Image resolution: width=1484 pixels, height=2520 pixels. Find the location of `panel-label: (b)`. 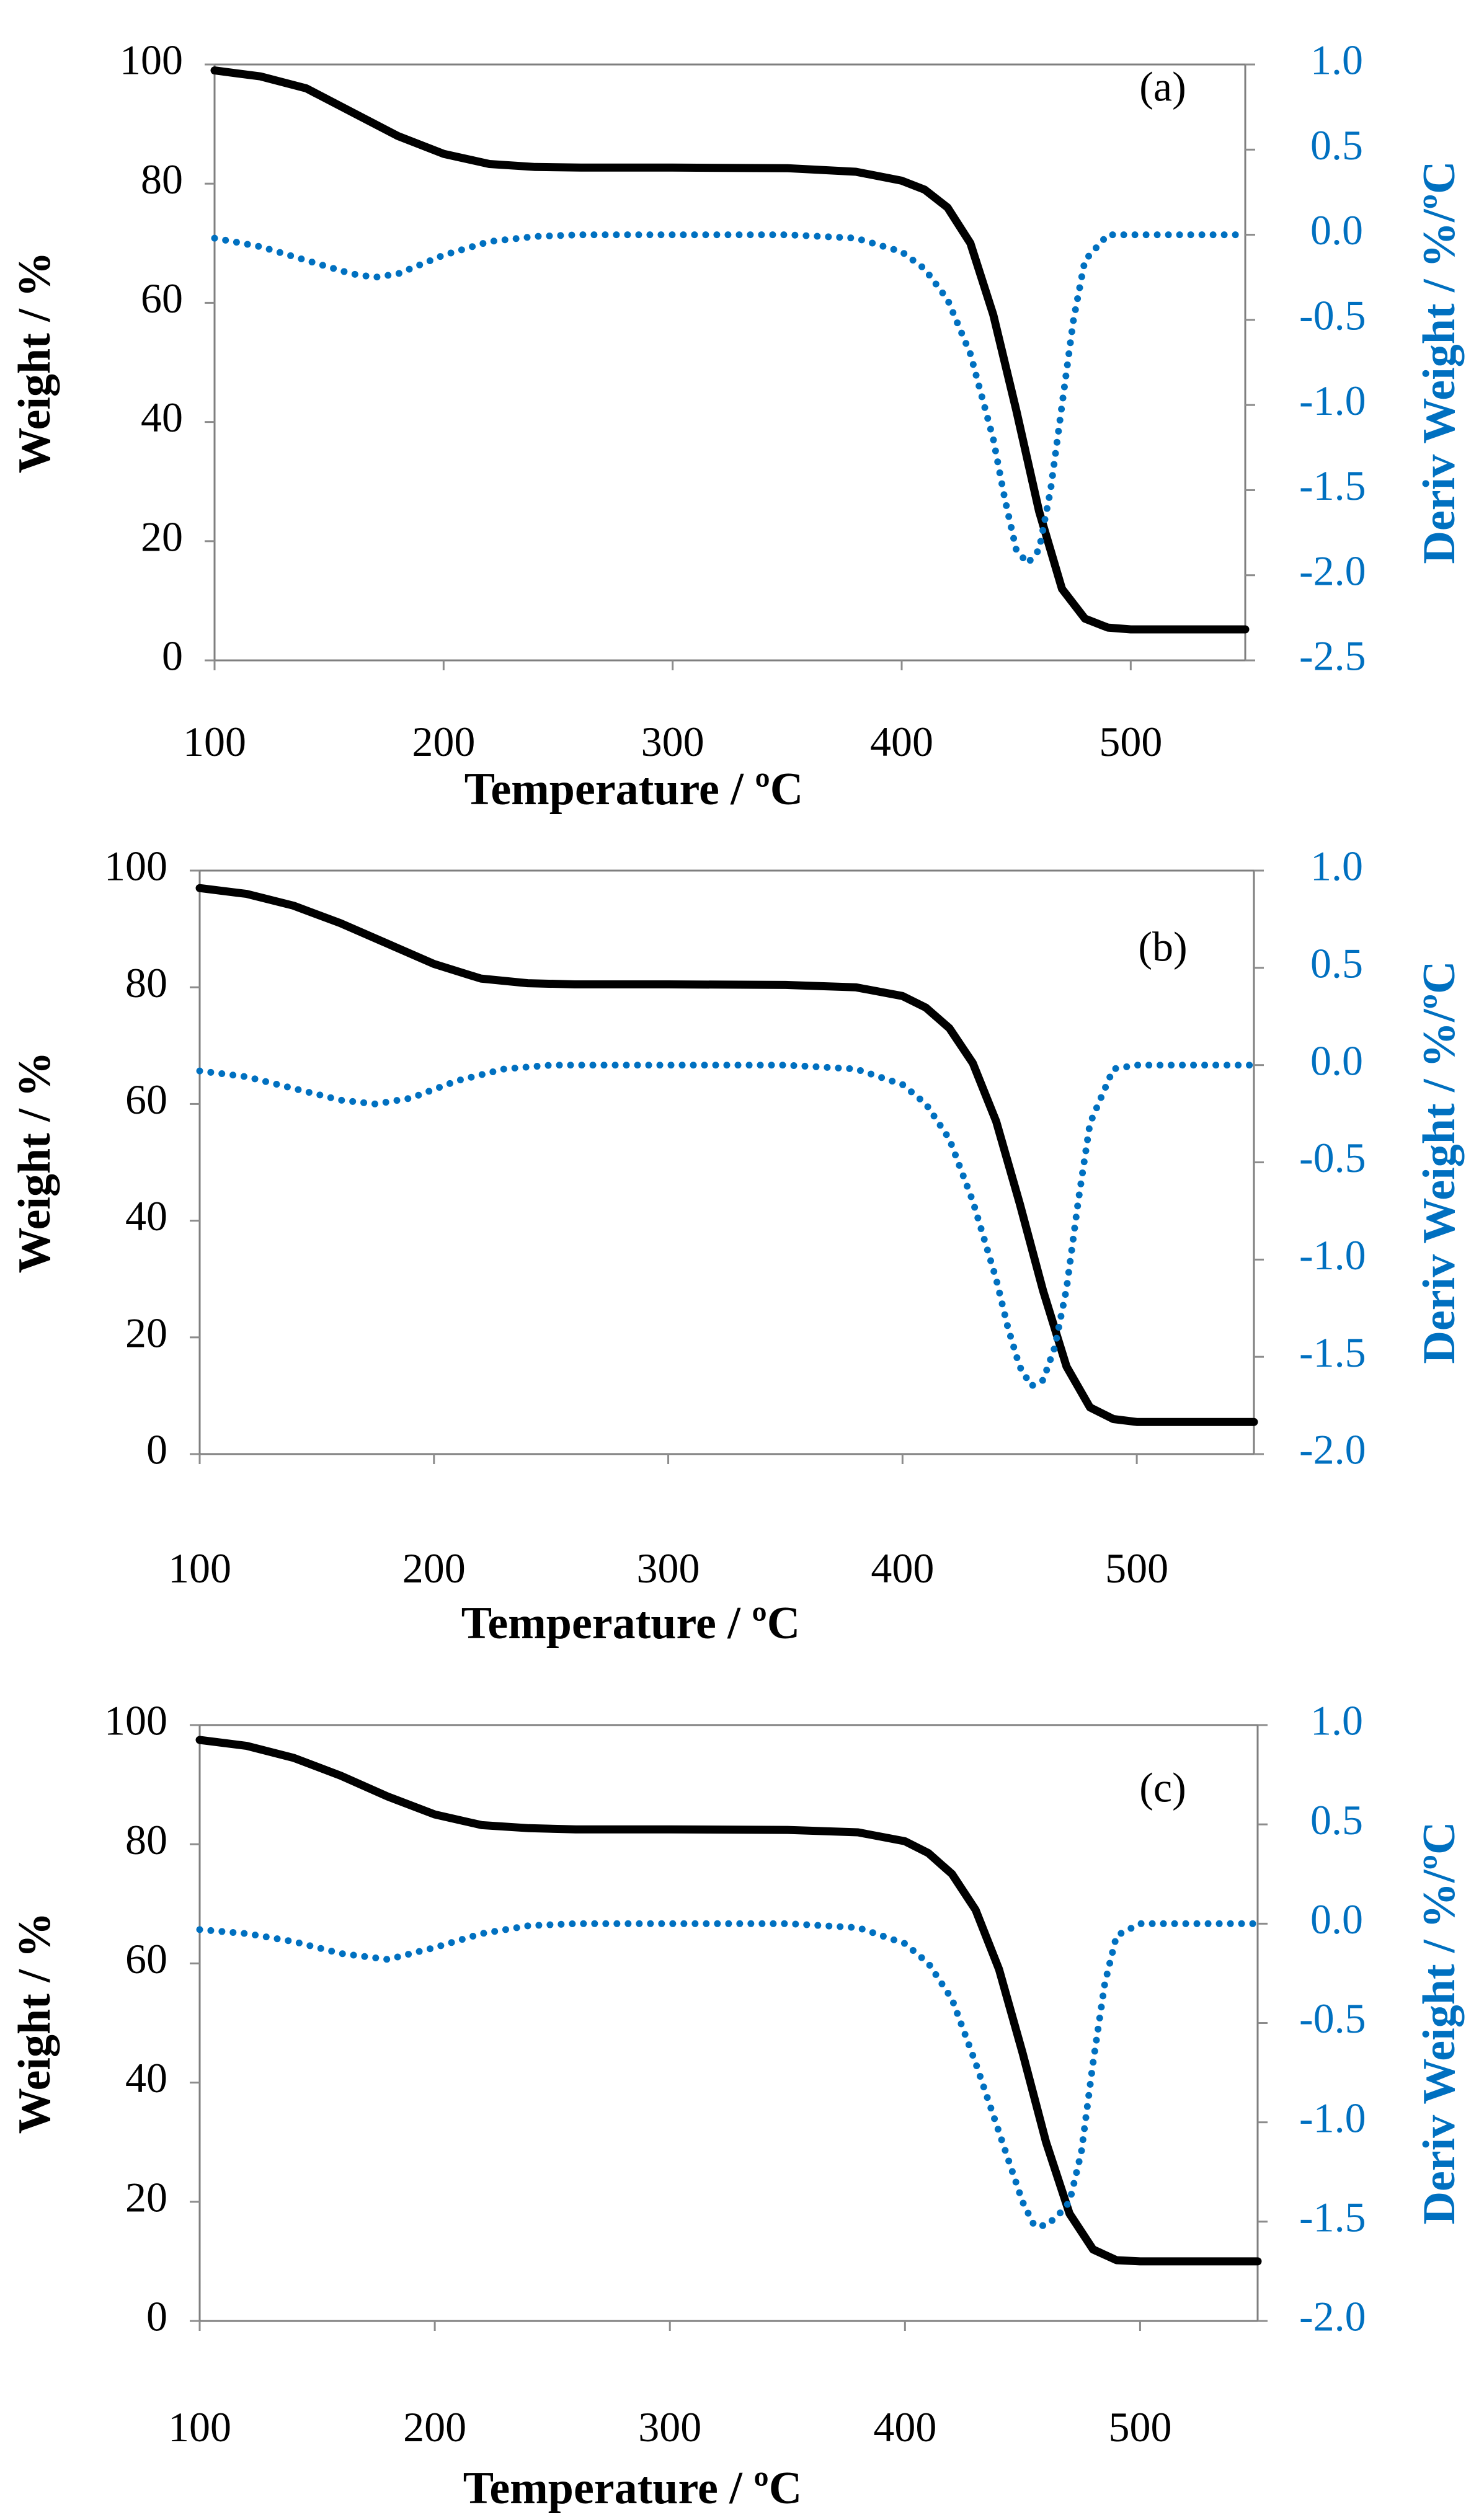

panel-label: (b) is located at coordinates (1162, 946).